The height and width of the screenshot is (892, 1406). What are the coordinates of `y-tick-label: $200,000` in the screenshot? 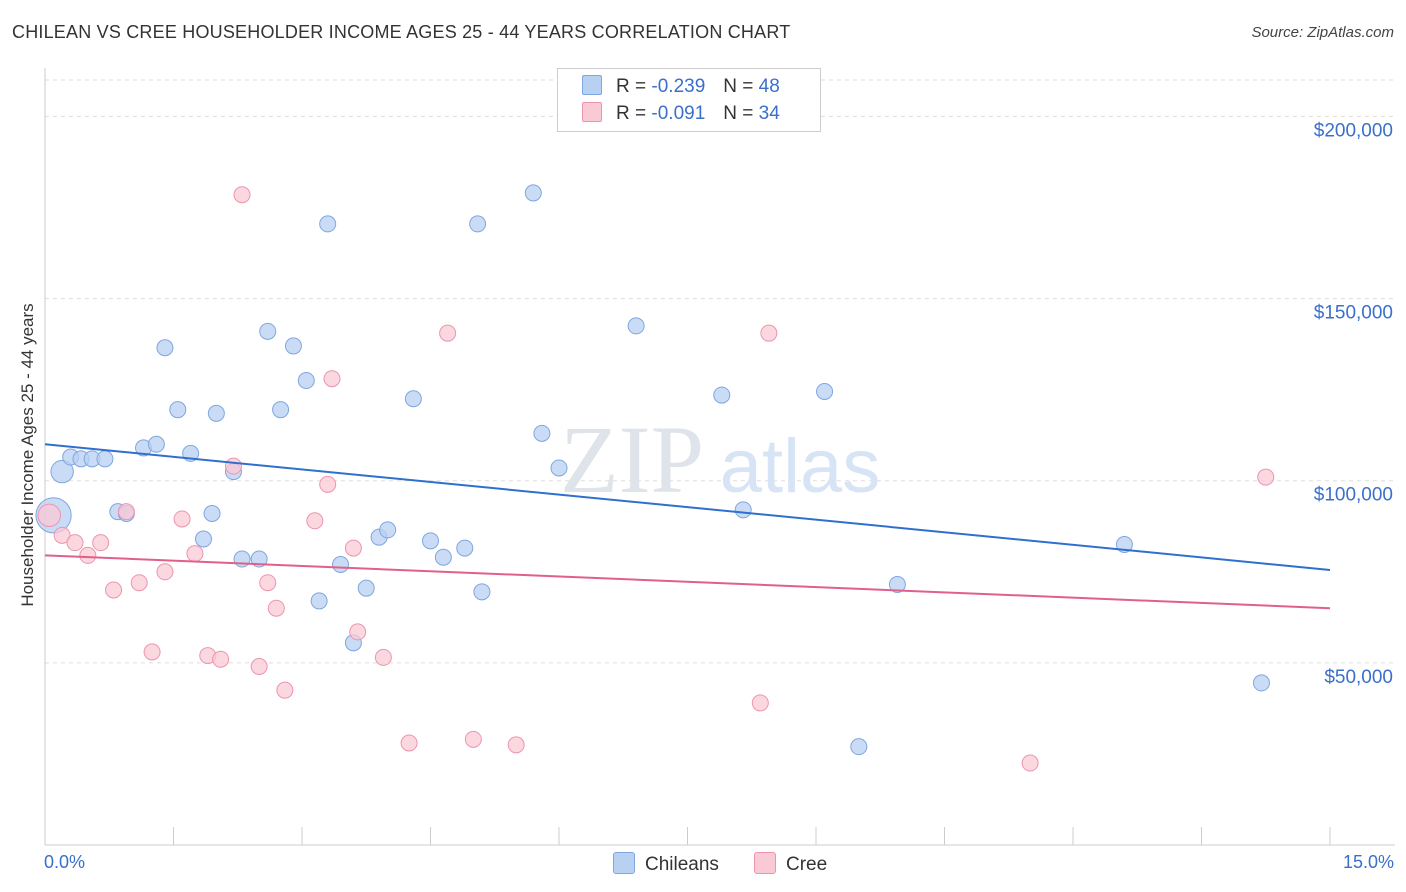 It's located at (1353, 130).